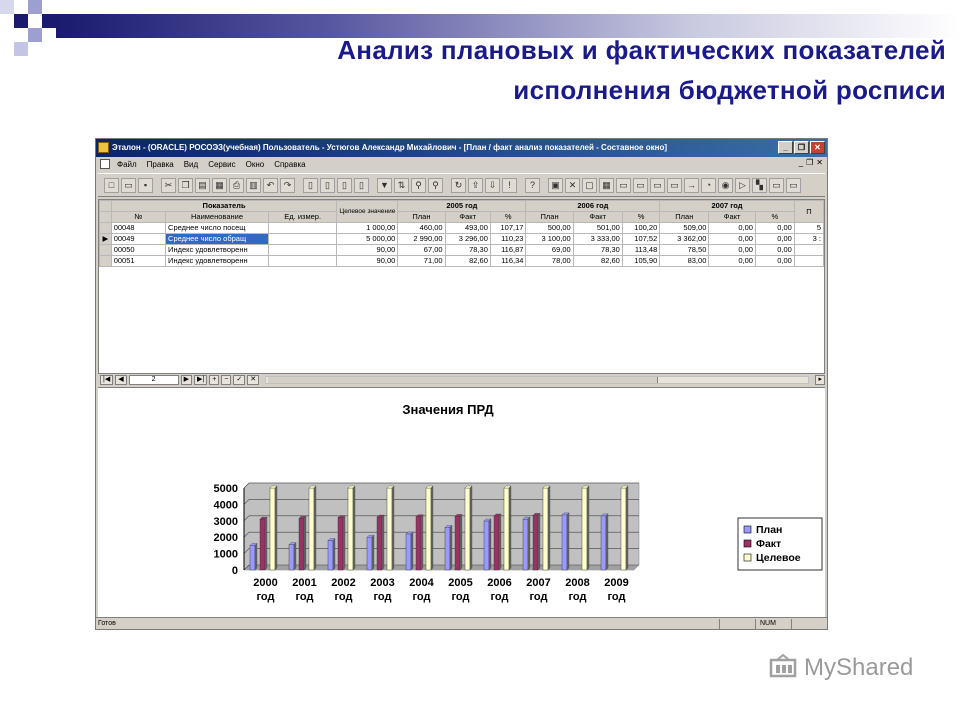 Image resolution: width=960 pixels, height=720 pixels. I want to click on toolbar-preview-icon: ▦, so click(219, 185).